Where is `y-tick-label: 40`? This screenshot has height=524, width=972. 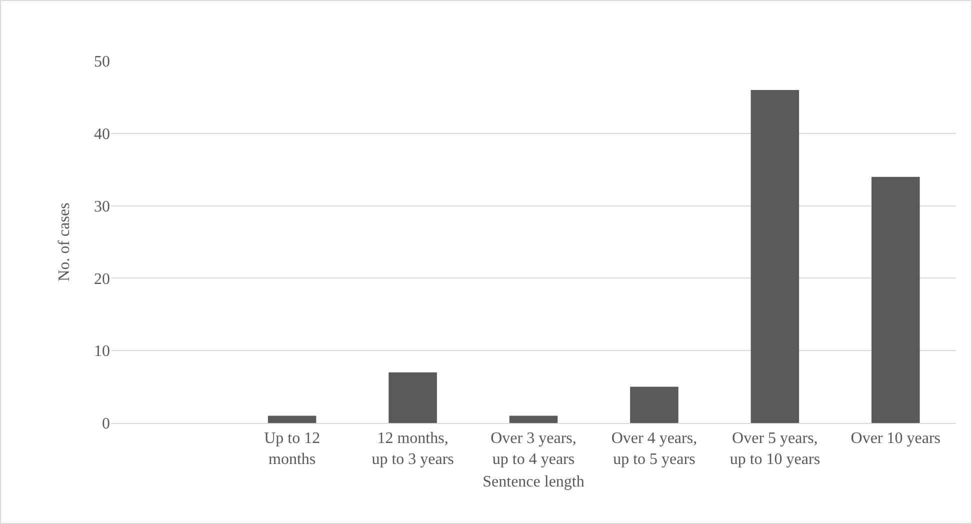 y-tick-label: 40 is located at coordinates (102, 134).